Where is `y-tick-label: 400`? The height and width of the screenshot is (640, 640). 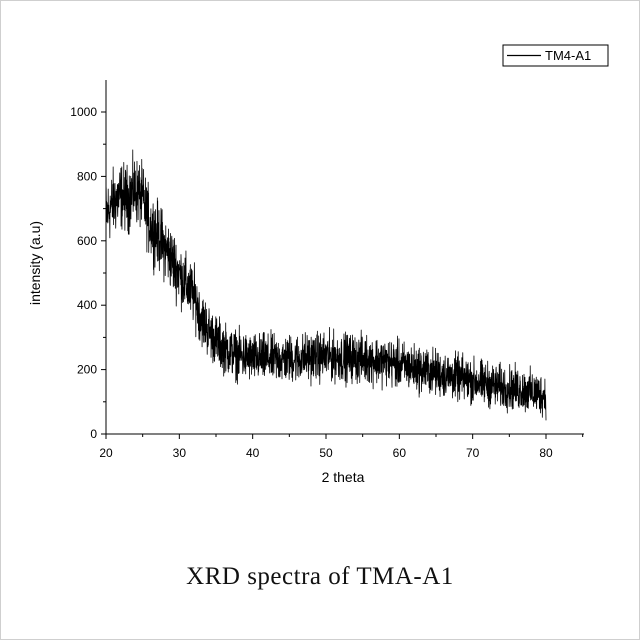 y-tick-label: 400 is located at coordinates (87, 305).